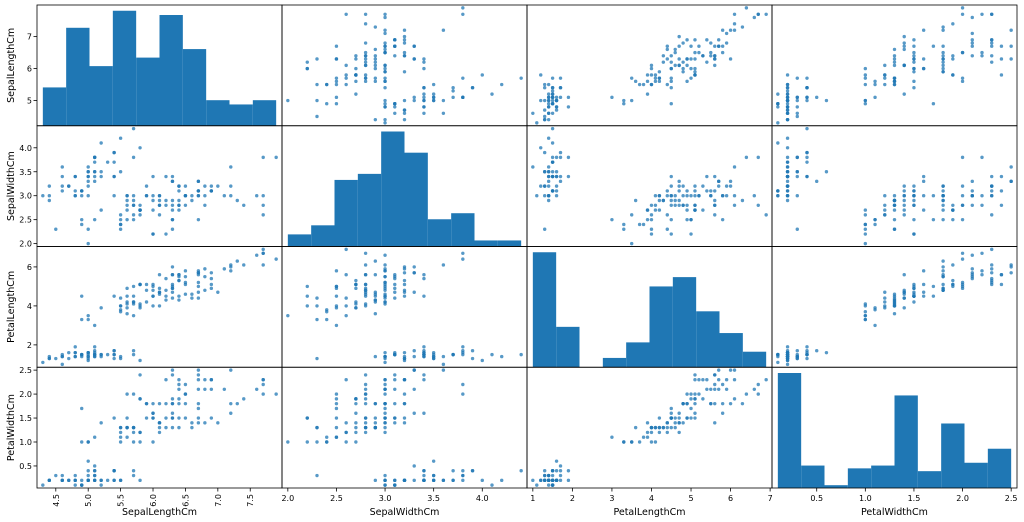 The image size is (1024, 522). What do you see at coordinates (159, 307) in the screenshot?
I see `cell` at bounding box center [159, 307].